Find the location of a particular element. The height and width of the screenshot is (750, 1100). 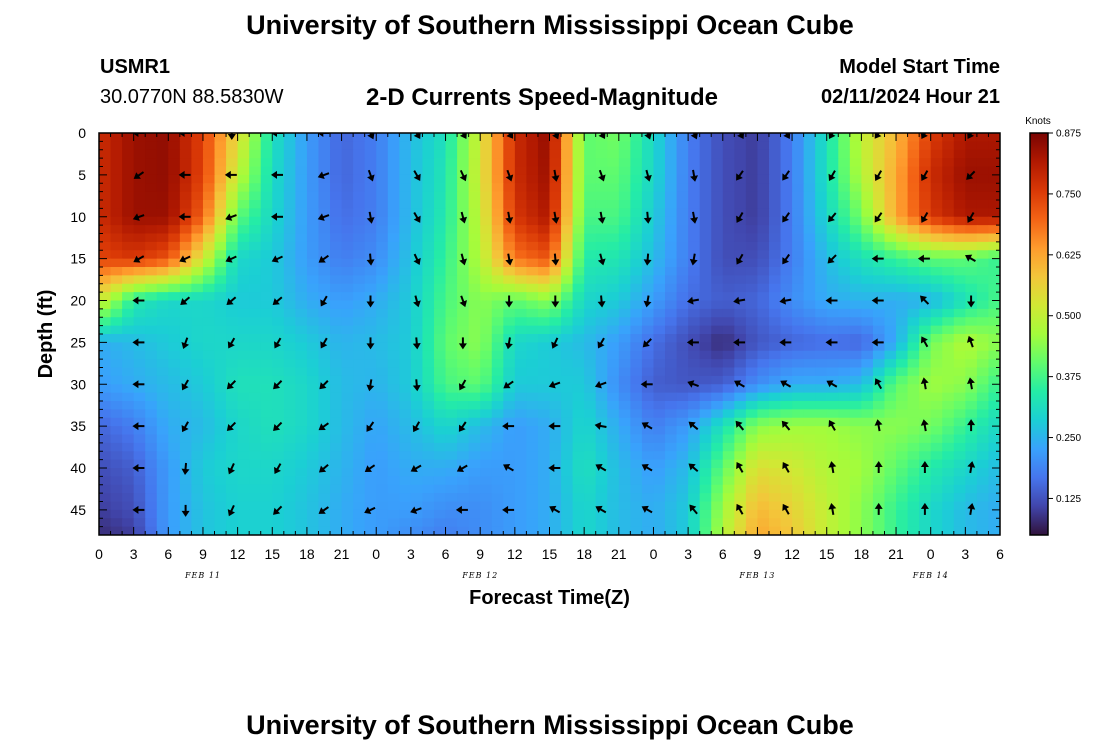

colorbar-label: Knots is located at coordinates (1038, 121).